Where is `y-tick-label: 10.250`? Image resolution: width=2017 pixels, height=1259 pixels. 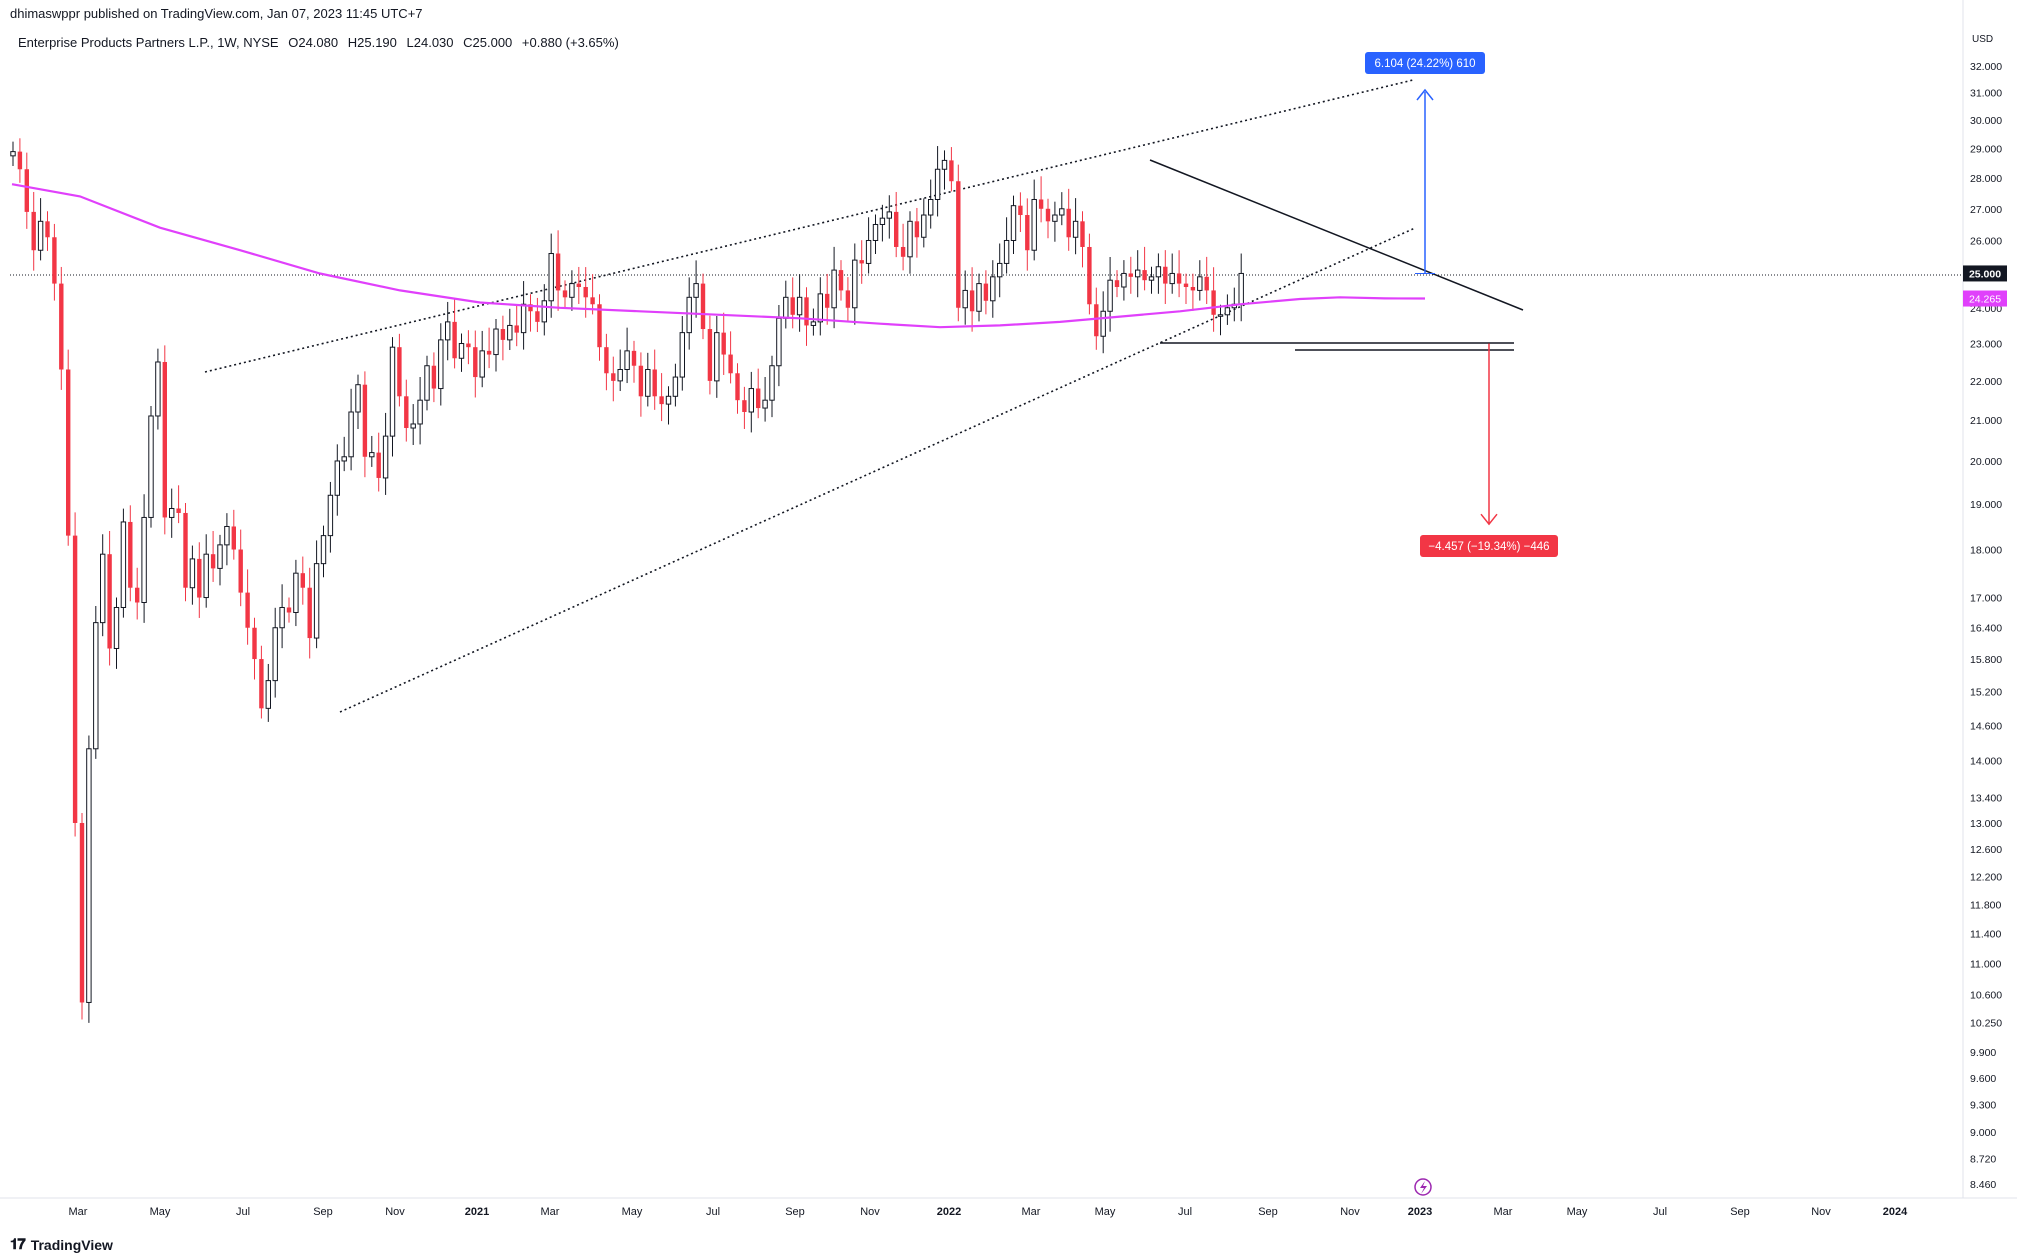 y-tick-label: 10.250 is located at coordinates (1986, 1024).